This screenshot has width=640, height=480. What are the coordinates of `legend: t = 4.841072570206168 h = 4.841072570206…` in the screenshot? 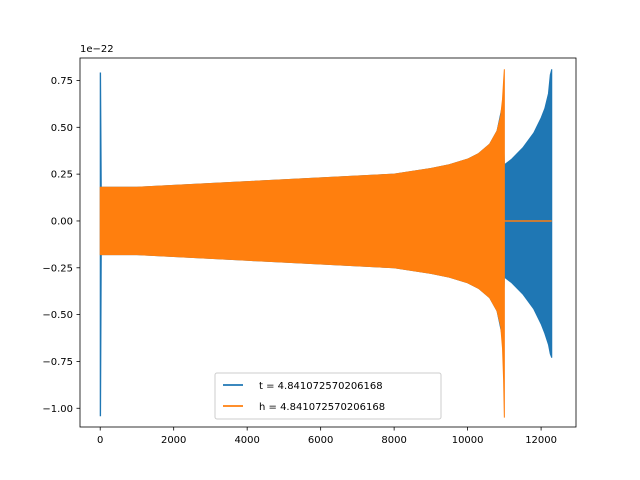 It's located at (328, 396).